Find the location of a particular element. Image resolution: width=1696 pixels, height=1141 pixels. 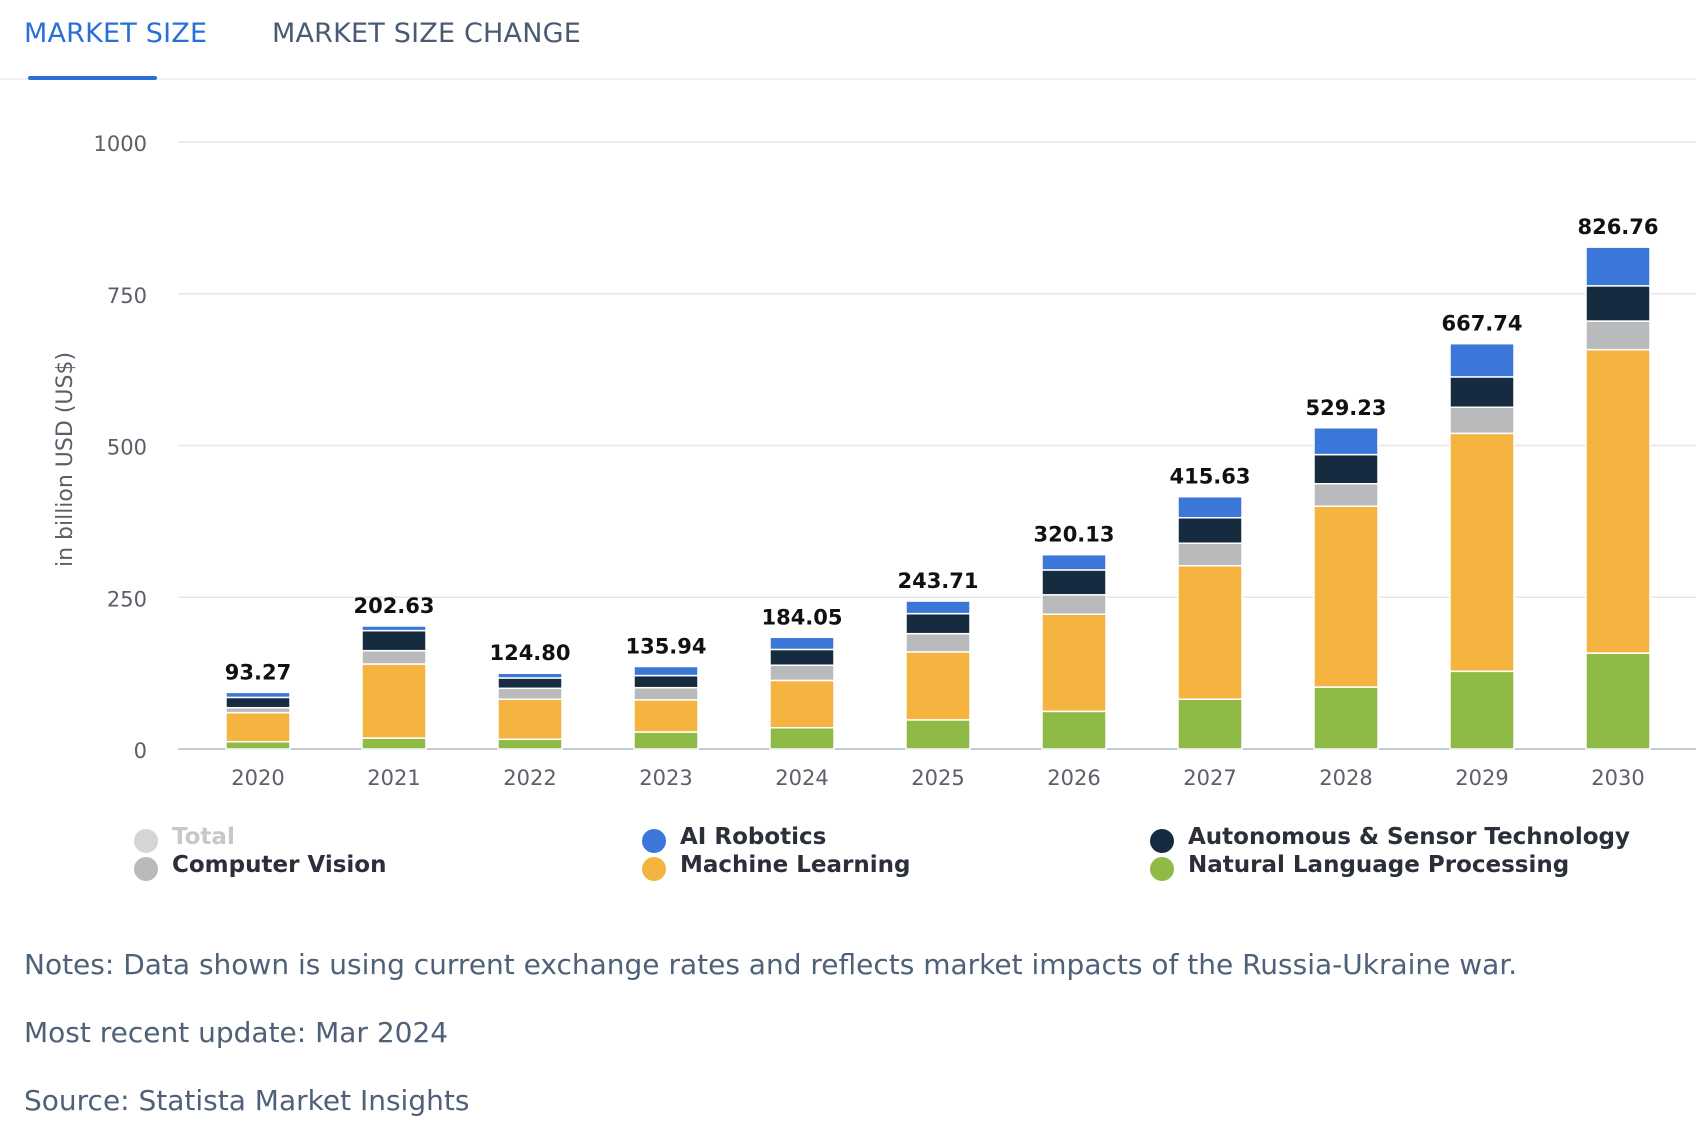

source-text: Source: Statista Market Insights is located at coordinates (247, 1100).